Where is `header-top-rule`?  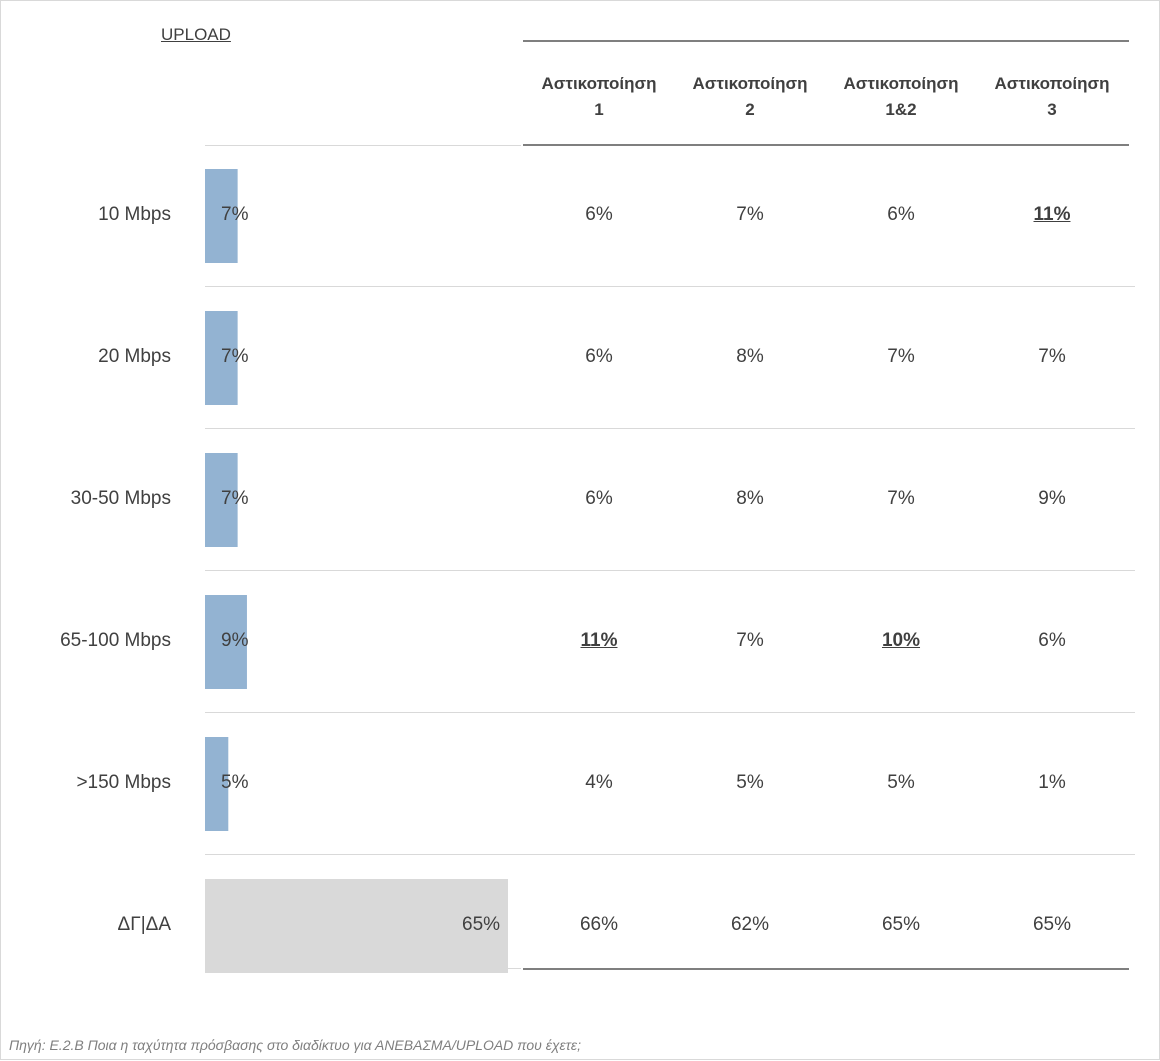
header-top-rule is located at coordinates (826, 41).